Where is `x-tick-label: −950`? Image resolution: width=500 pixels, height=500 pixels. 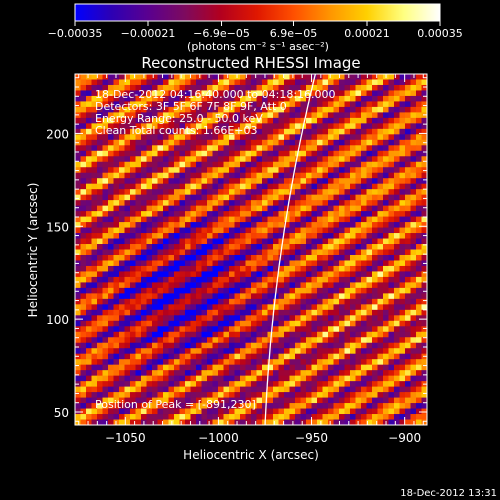
x-tick-label: −950 is located at coordinates (311, 438).